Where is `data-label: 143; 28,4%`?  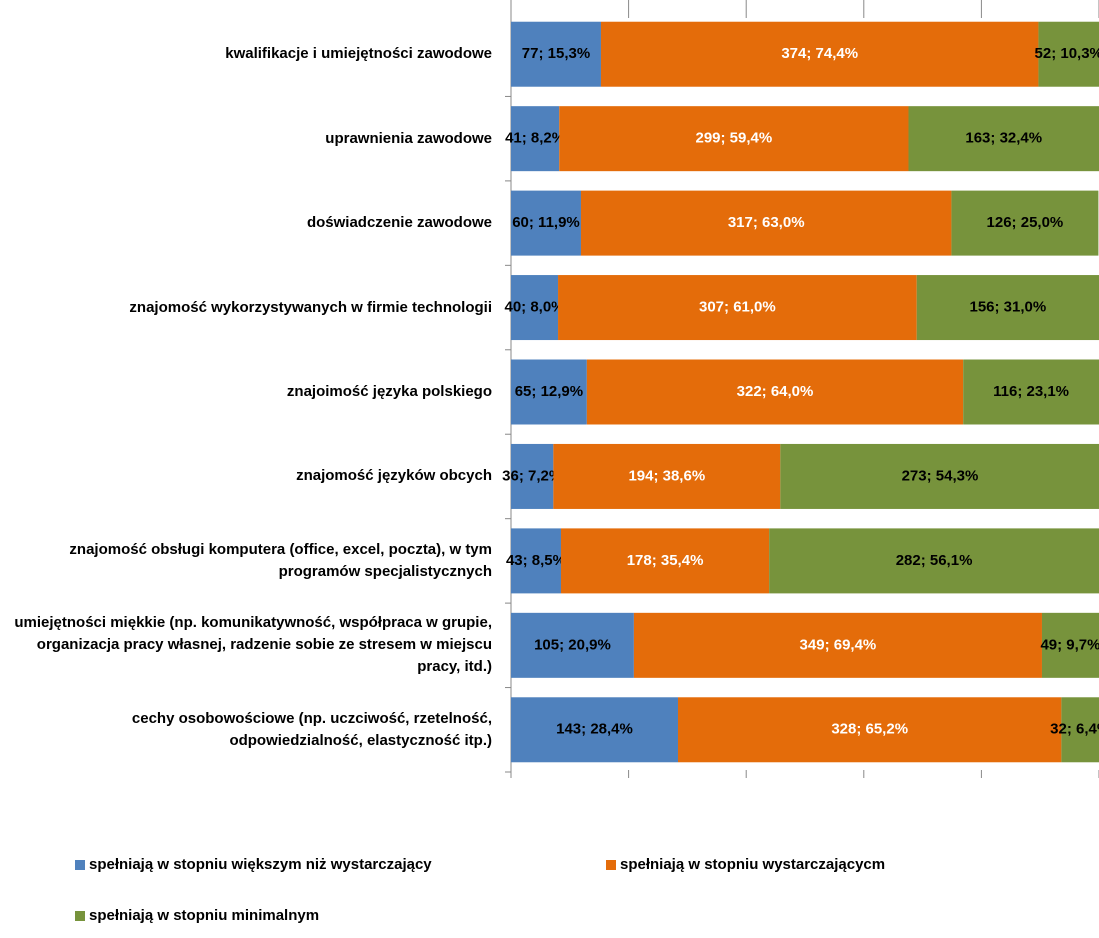
data-label: 143; 28,4% is located at coordinates (594, 729).